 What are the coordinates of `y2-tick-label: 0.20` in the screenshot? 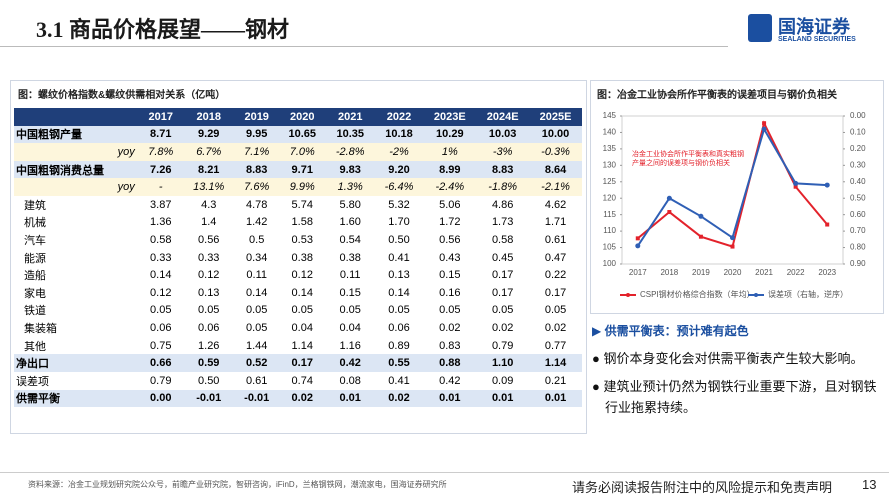 It's located at (858, 148).